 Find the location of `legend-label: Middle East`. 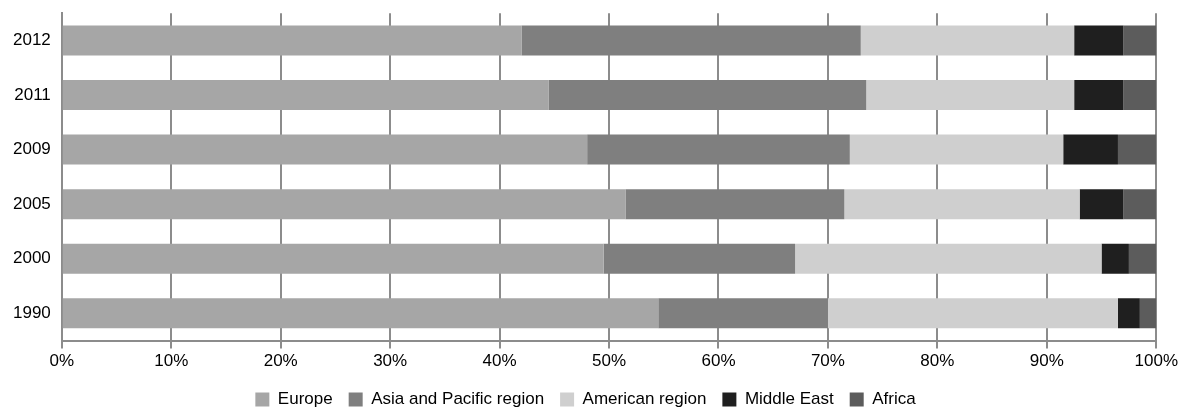

legend-label: Middle East is located at coordinates (789, 399).